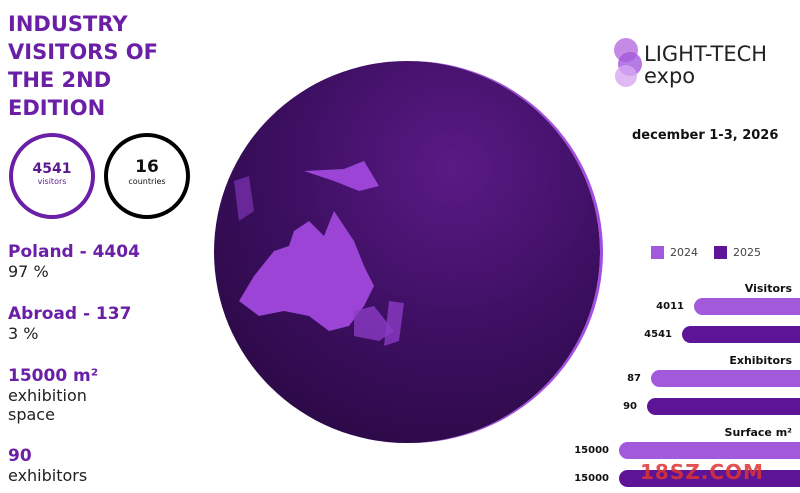  What do you see at coordinates (70, 314) in the screenshot?
I see `stat-heading: Abroad - 137` at bounding box center [70, 314].